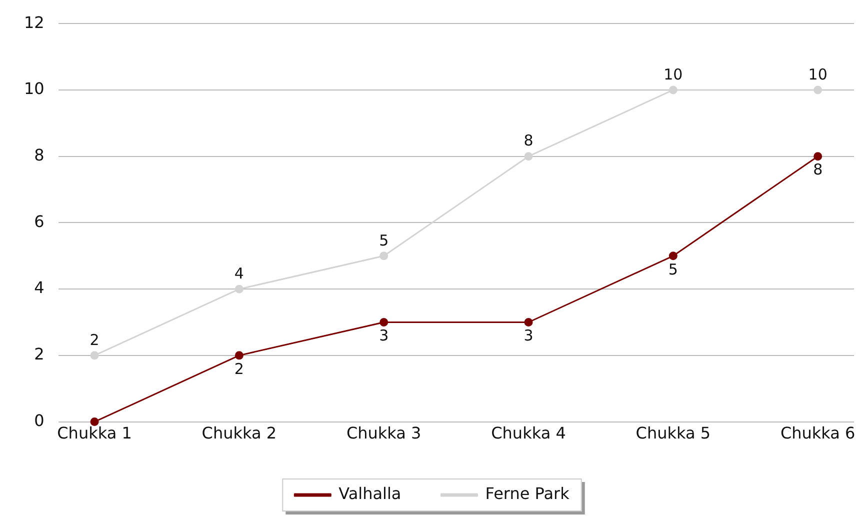 The image size is (864, 518). What do you see at coordinates (39, 154) in the screenshot?
I see `y-tick-label: 8` at bounding box center [39, 154].